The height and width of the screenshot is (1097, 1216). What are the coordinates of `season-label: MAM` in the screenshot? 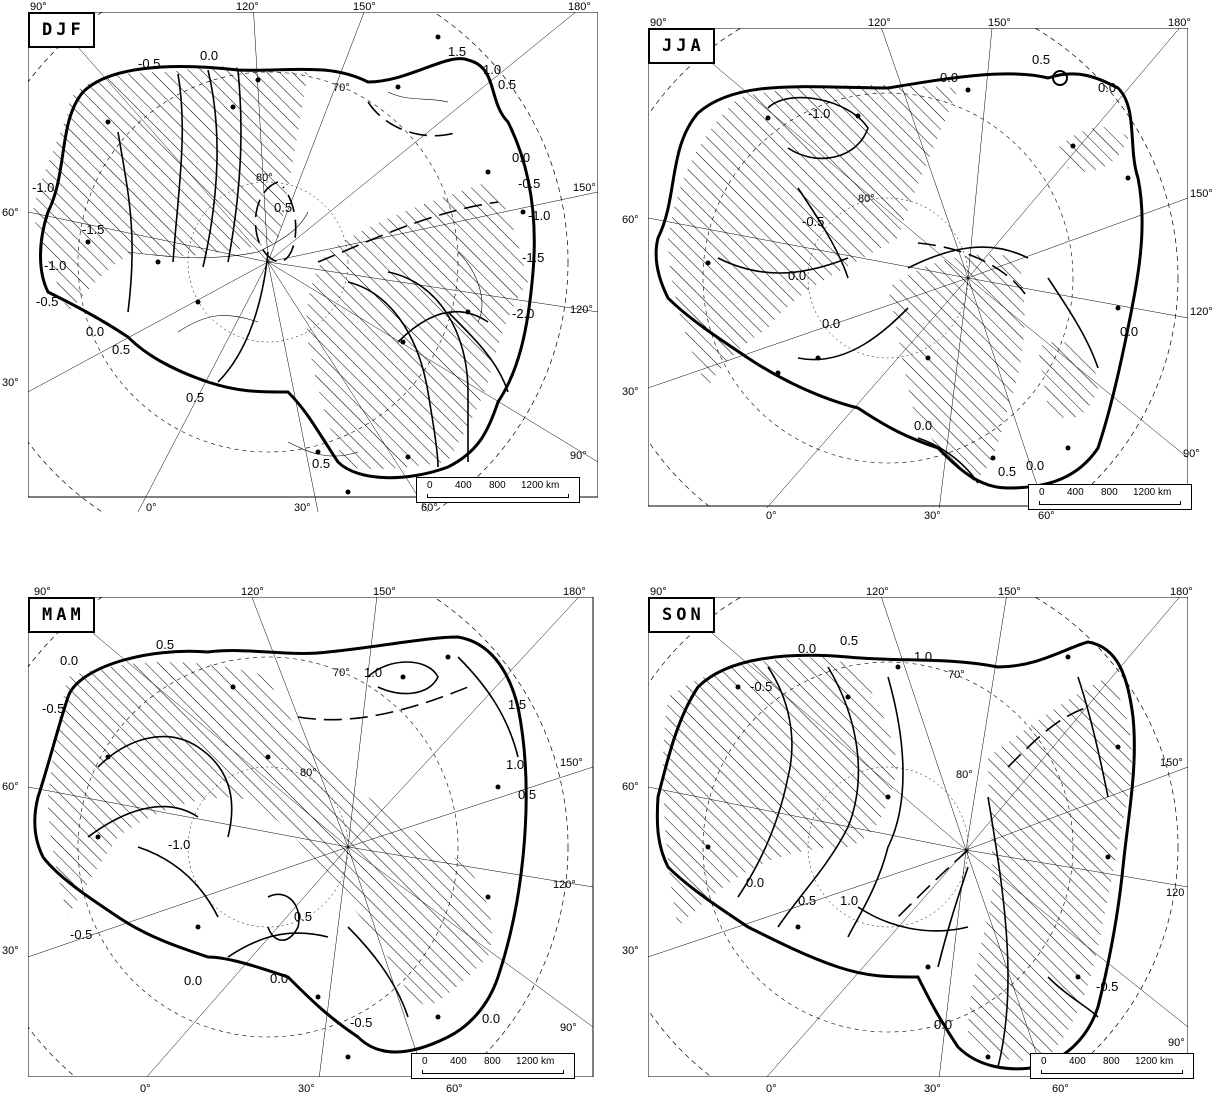 It's located at (61, 615).